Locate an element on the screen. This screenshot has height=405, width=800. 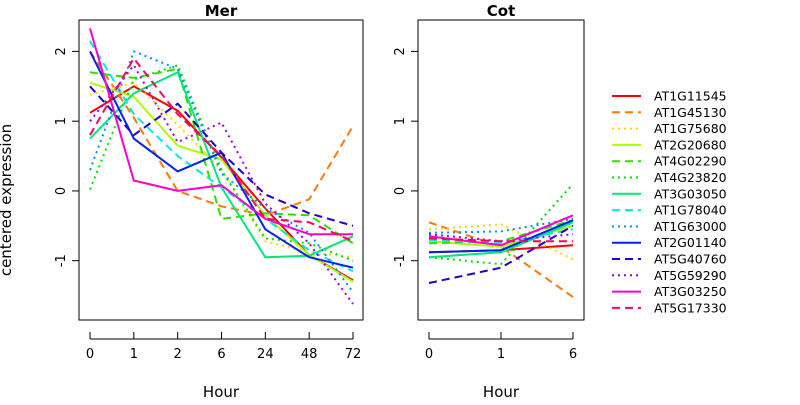
legend-label: AT1G45130 is located at coordinates (690, 112).